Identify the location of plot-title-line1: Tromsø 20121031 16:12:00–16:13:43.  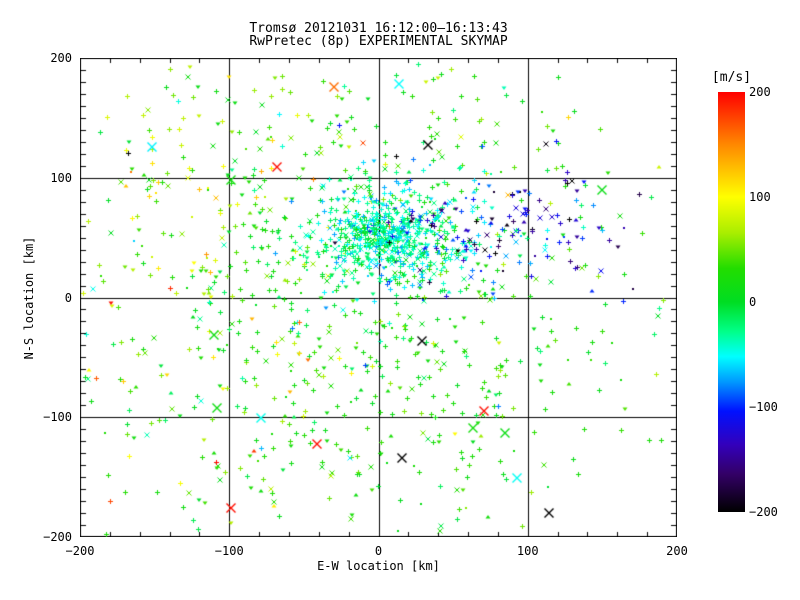
(378, 28).